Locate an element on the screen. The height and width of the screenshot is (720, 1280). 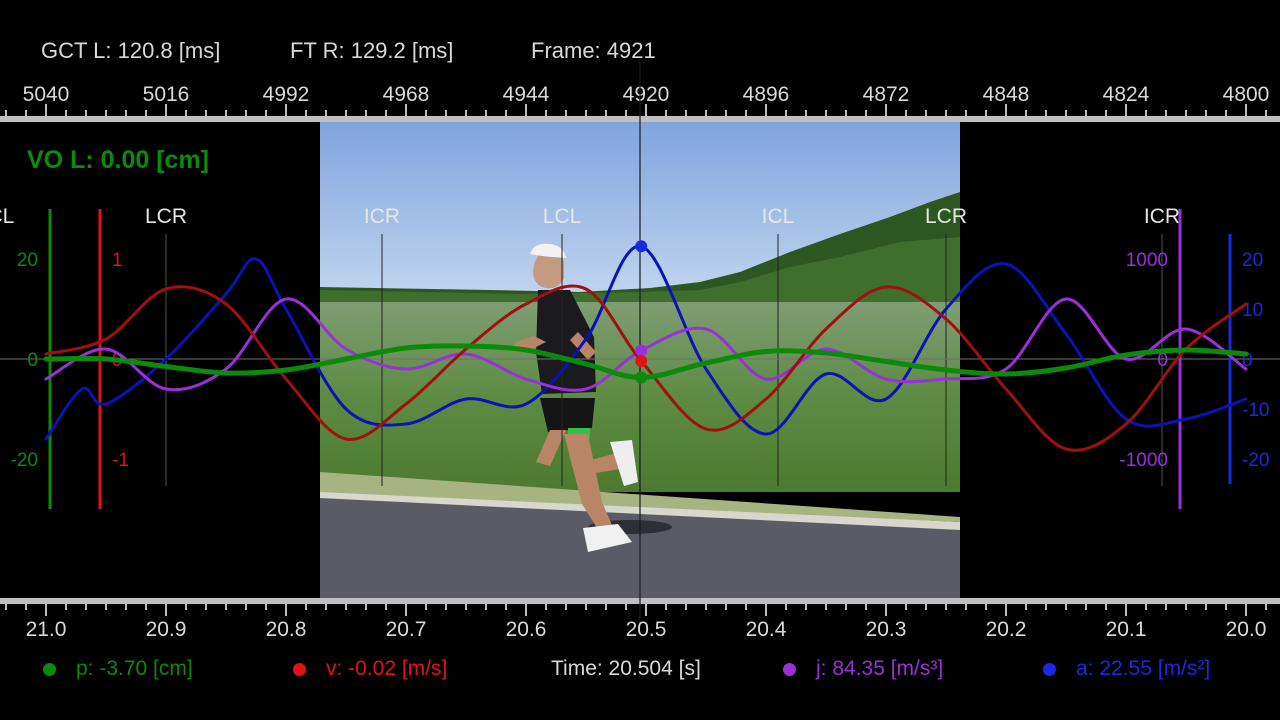
frame-tick-label: 4800 is located at coordinates (1246, 94).